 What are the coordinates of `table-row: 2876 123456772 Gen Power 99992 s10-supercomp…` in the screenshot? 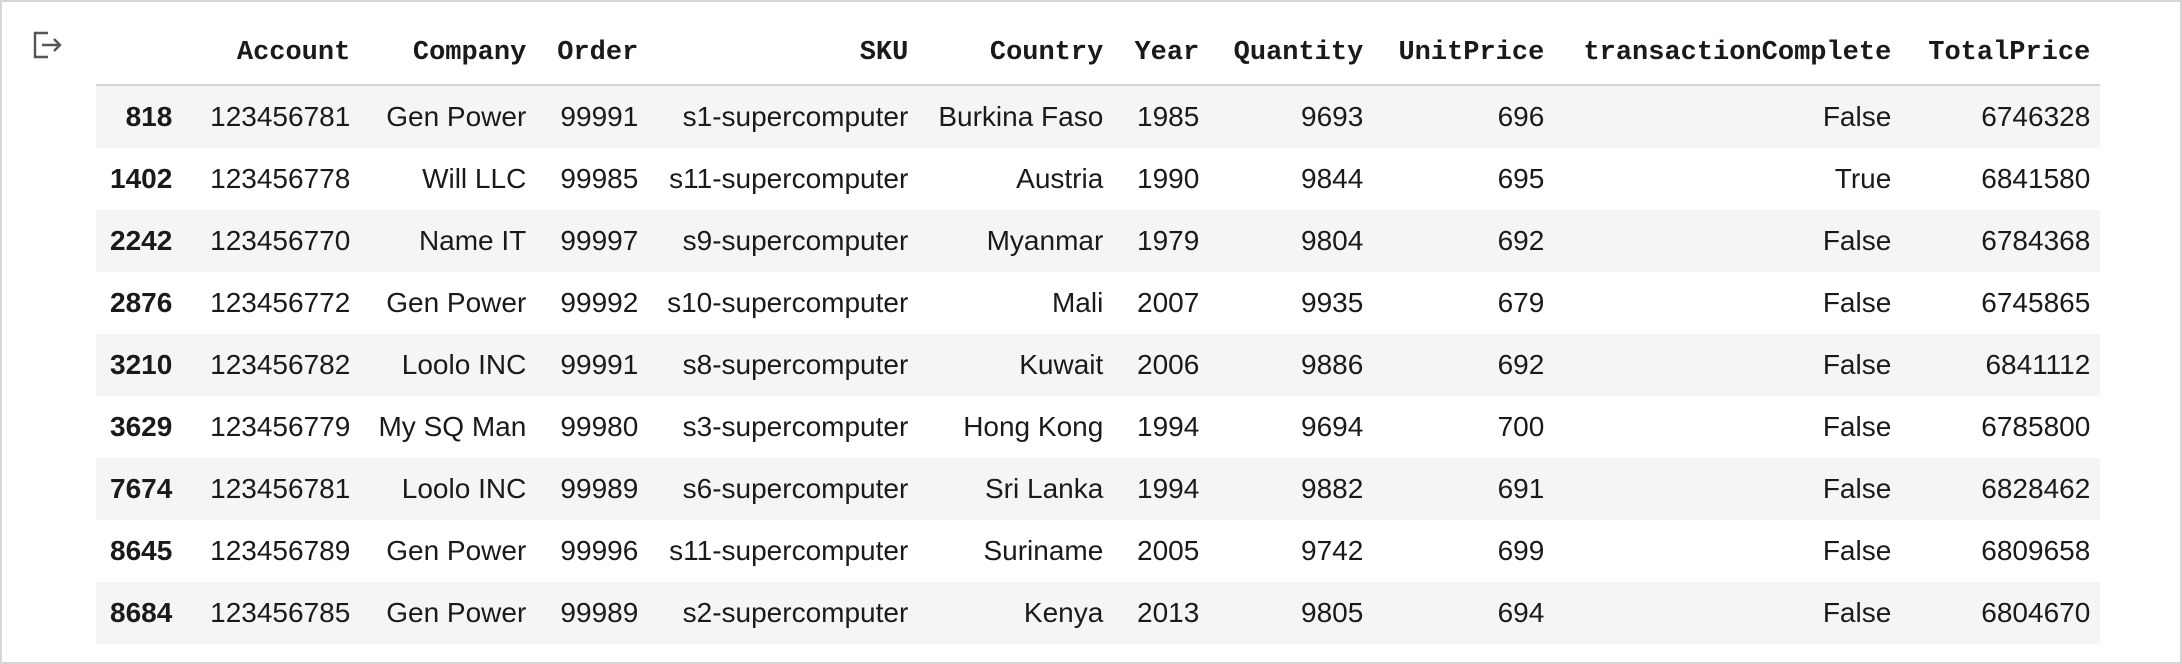 It's located at (1098, 303).